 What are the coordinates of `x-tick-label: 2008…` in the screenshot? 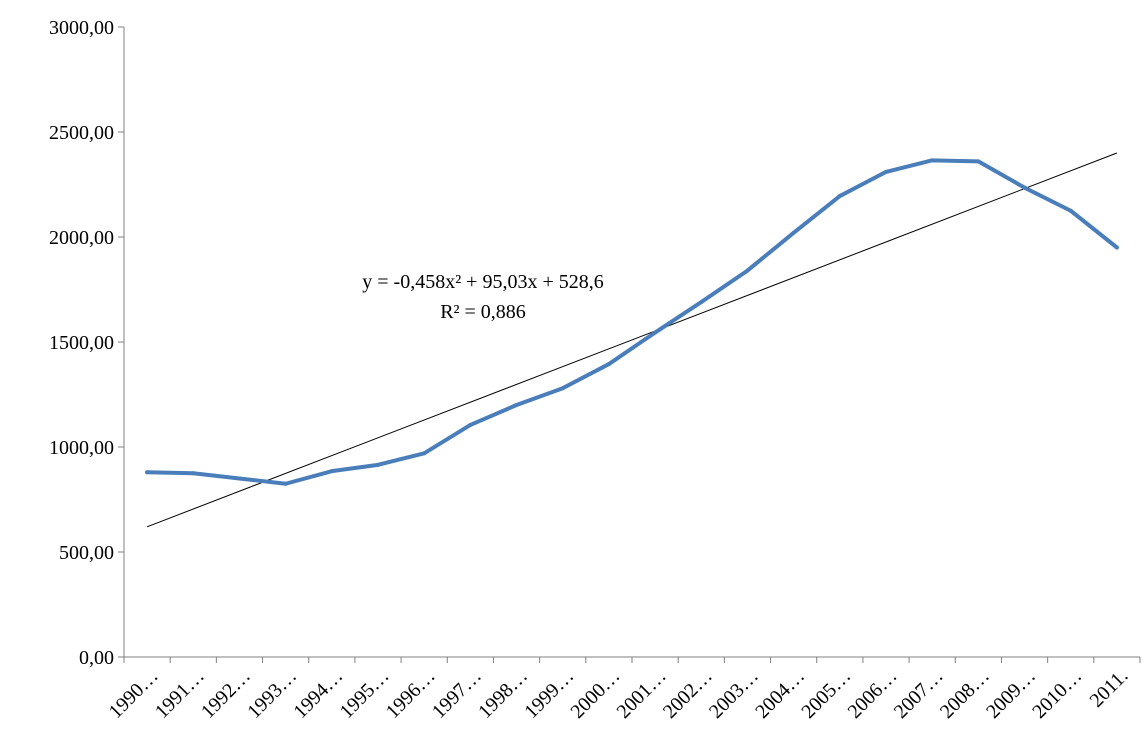 It's located at (965, 694).